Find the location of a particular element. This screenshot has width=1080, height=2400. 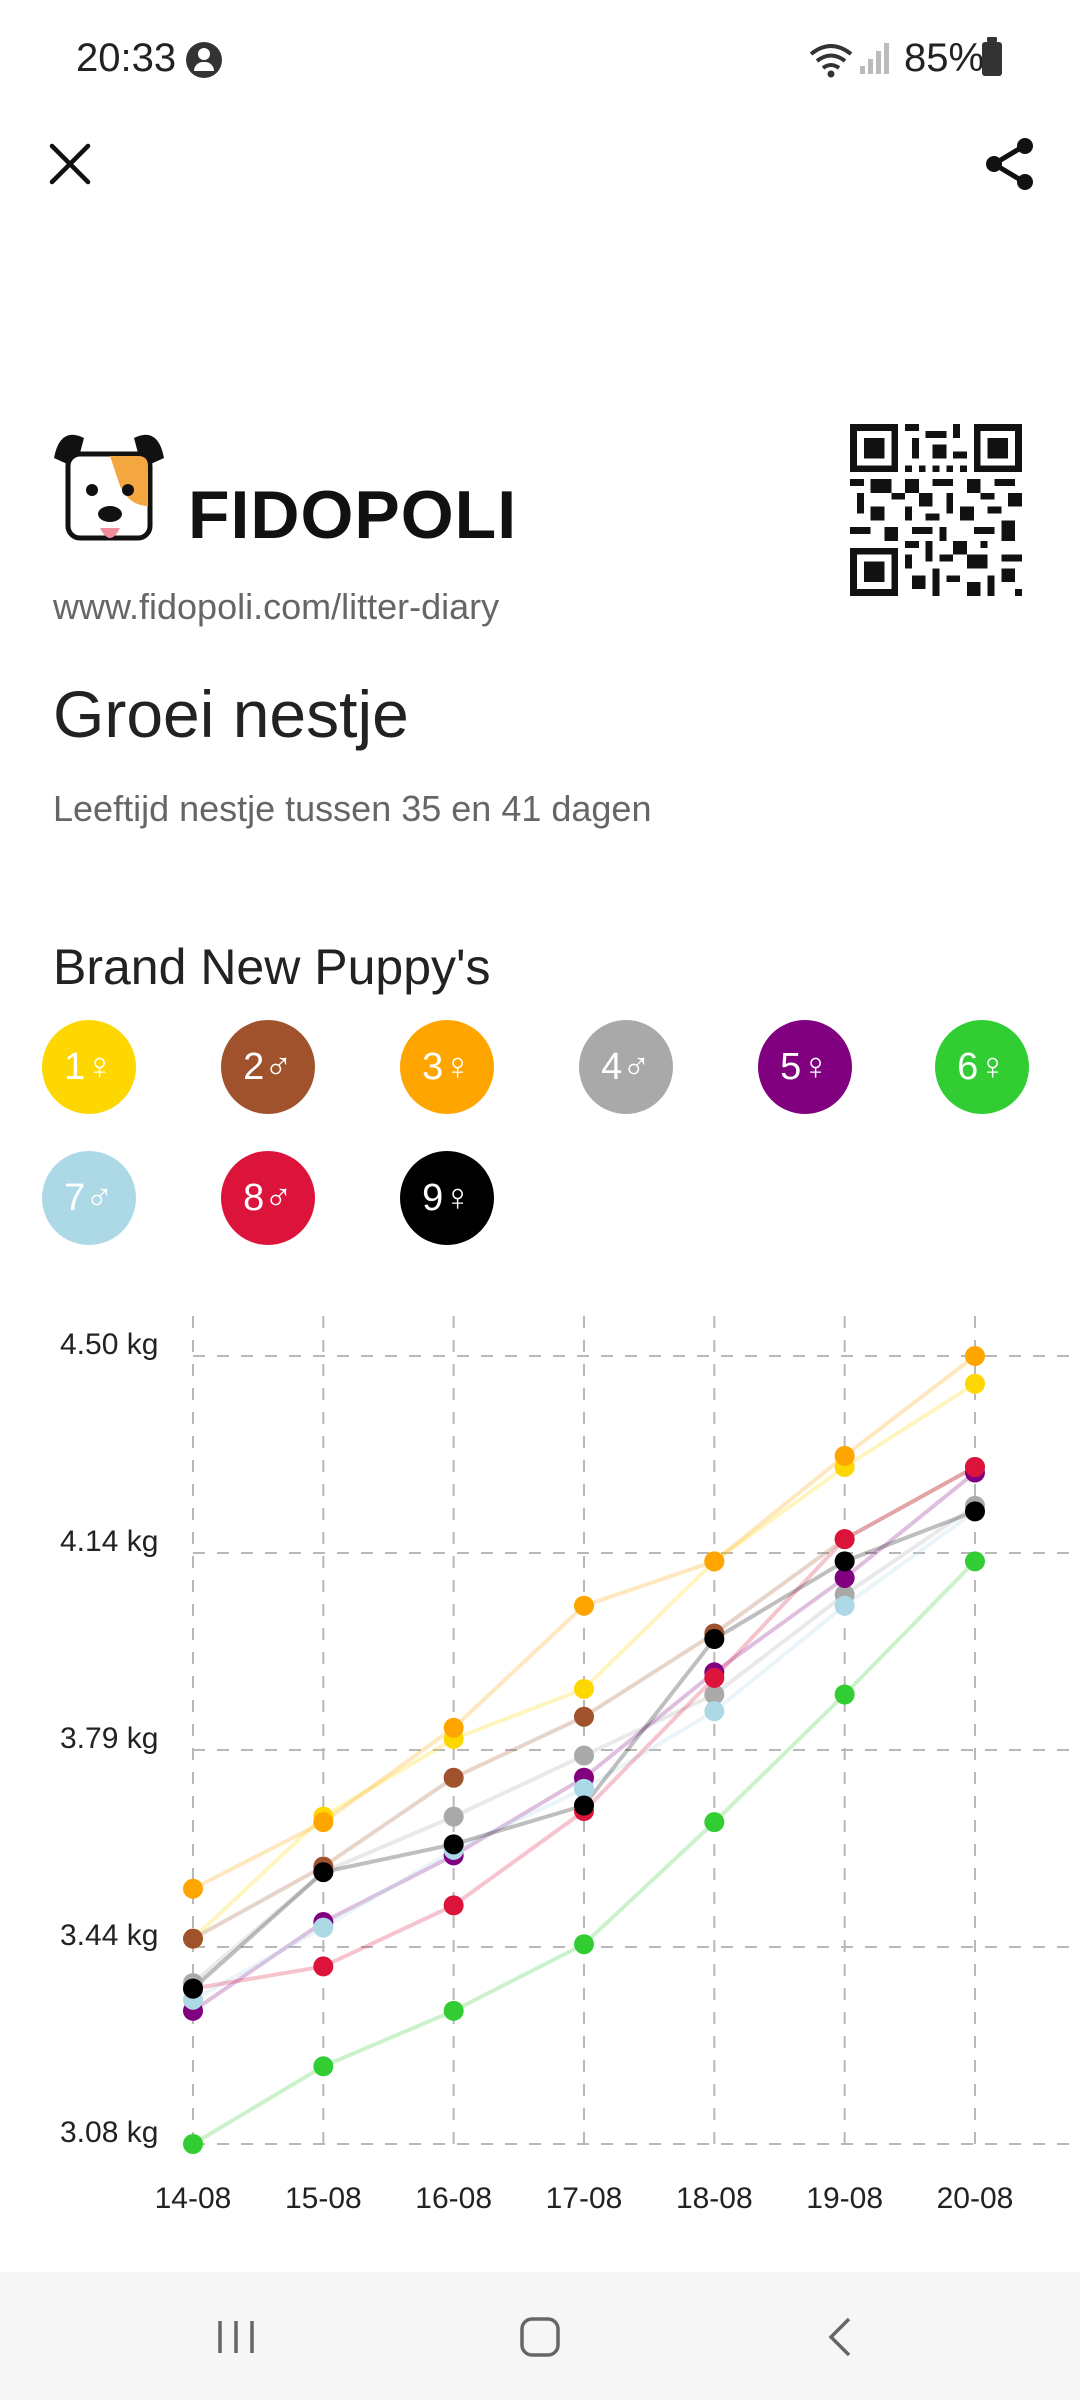

puppy-badge-8: 8♂ is located at coordinates (268, 1198).